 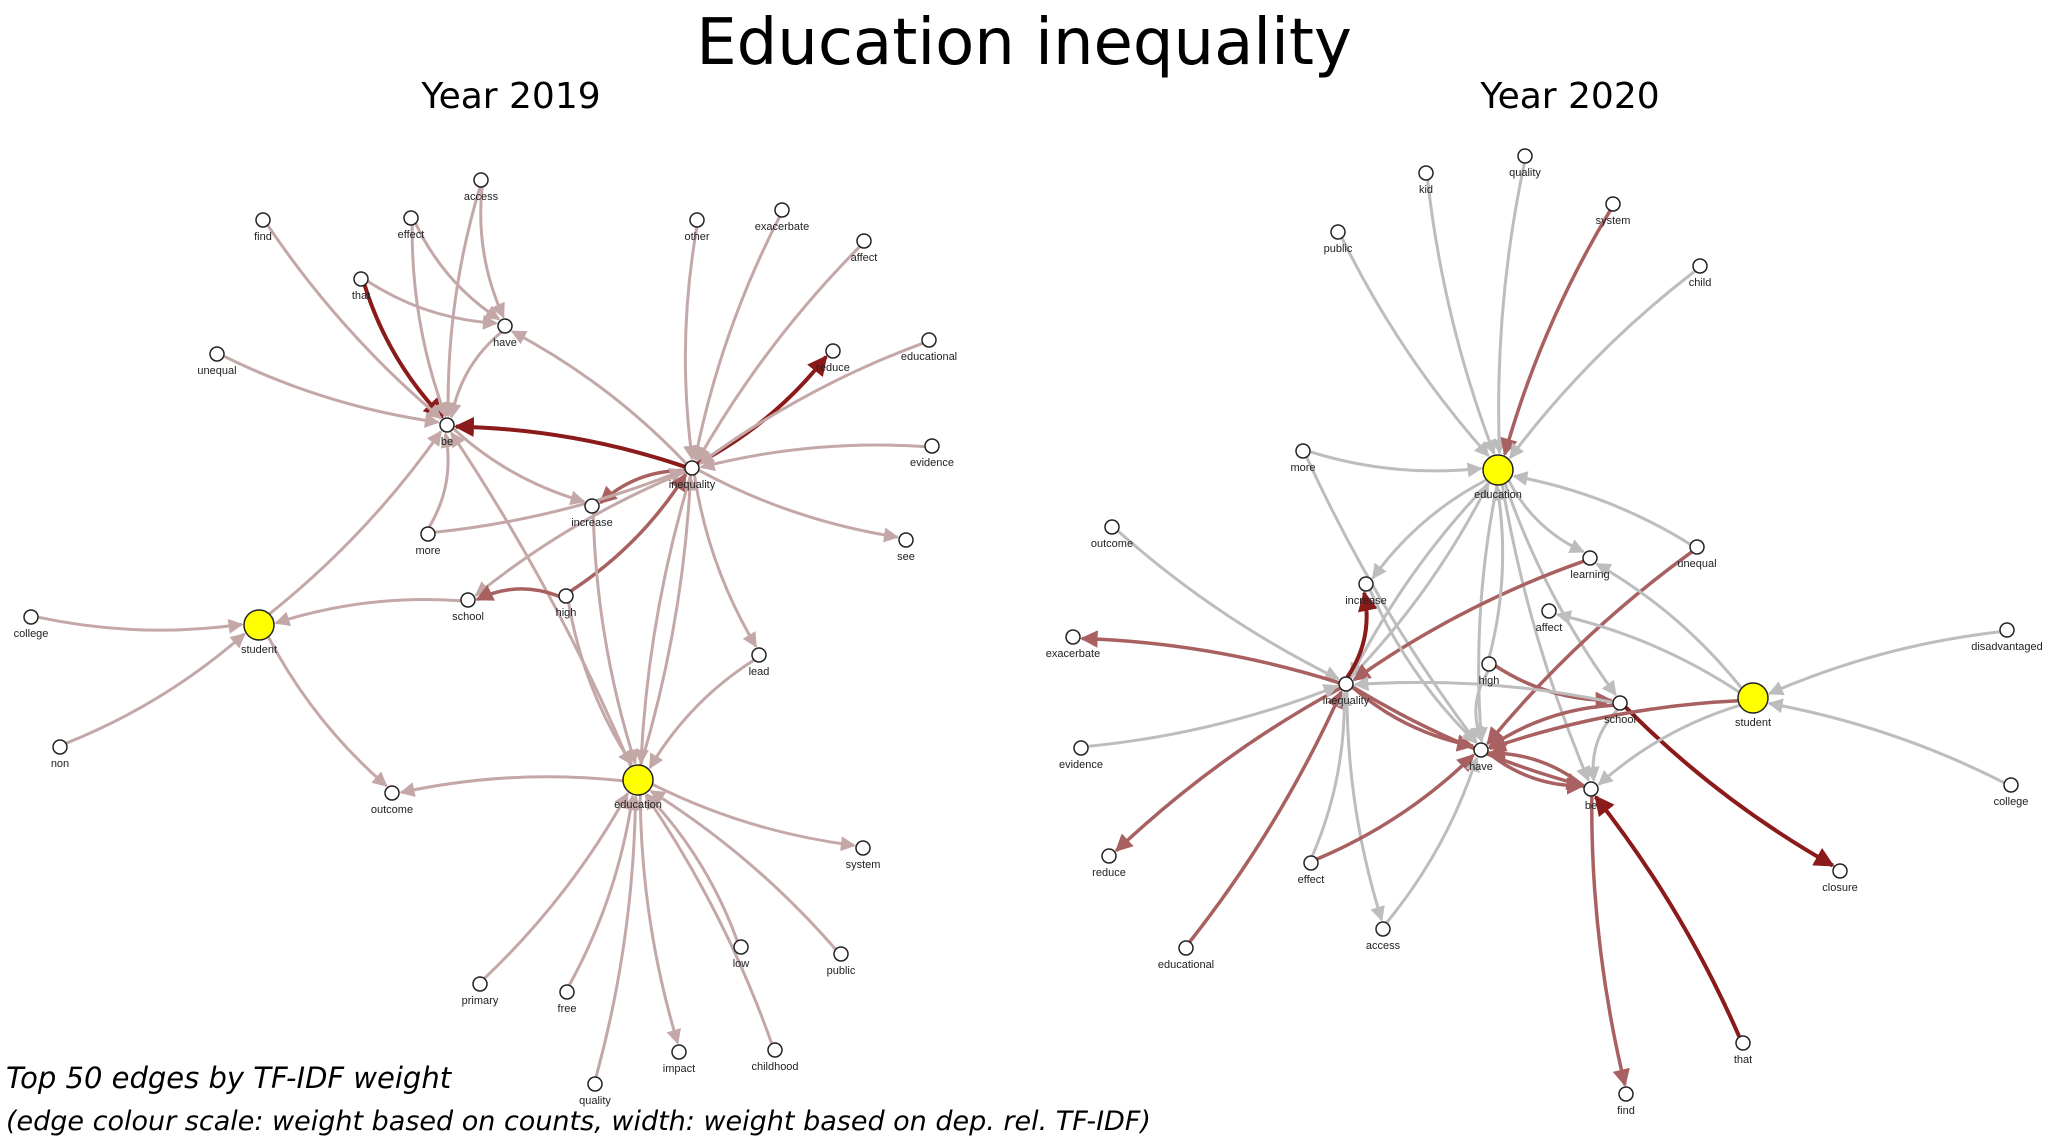 What do you see at coordinates (833, 368) in the screenshot?
I see `node-label-2019-reduce: reduce` at bounding box center [833, 368].